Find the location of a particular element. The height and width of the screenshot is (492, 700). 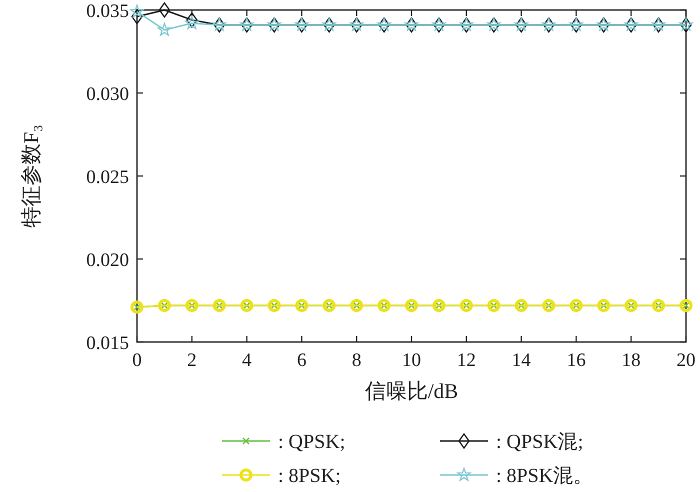

x-tick-label: 20 is located at coordinates (686, 360).